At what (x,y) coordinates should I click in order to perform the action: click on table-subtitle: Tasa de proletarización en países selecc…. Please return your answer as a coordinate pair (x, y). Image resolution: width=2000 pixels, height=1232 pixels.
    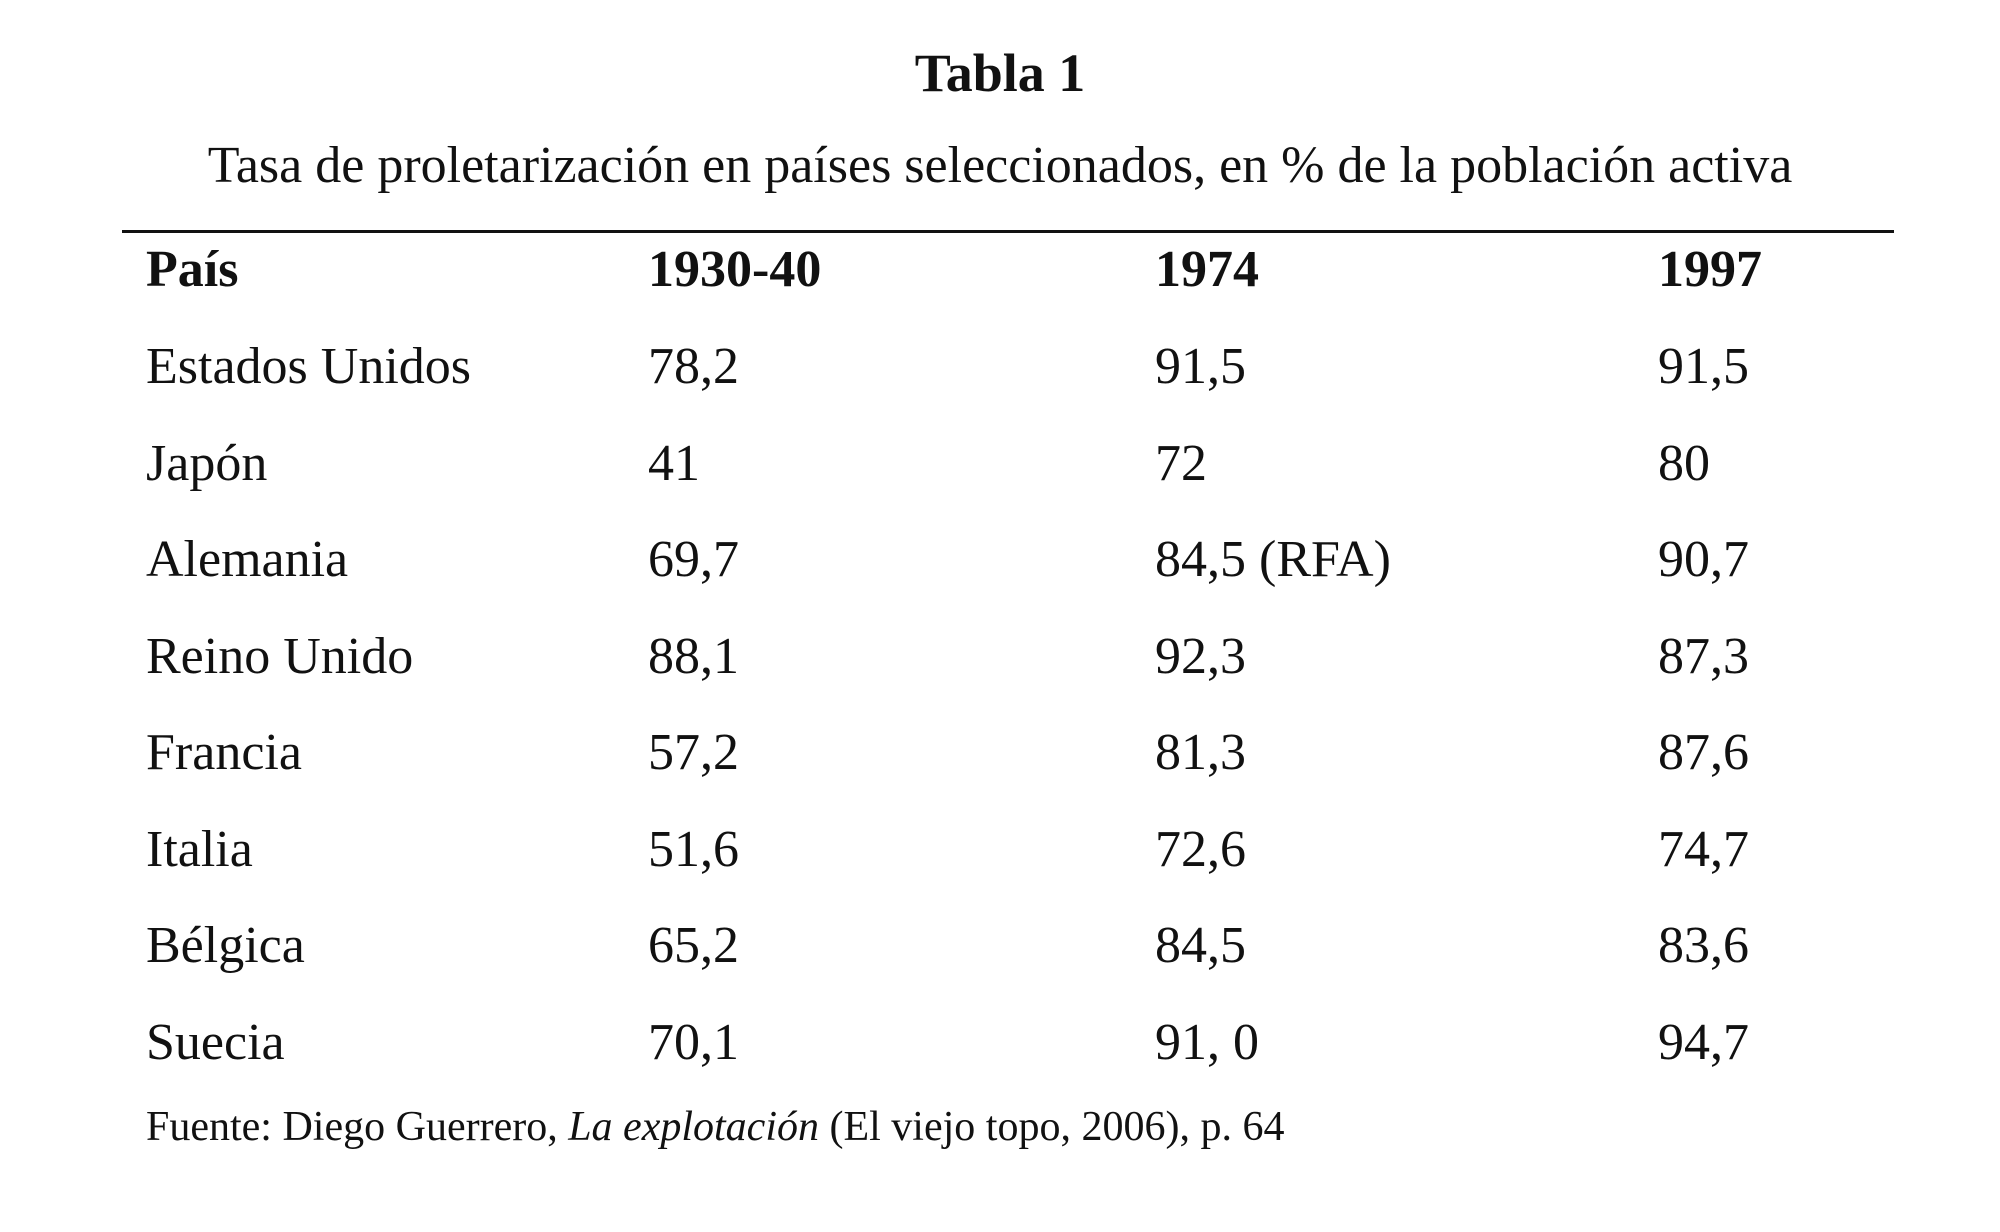
    Looking at the image, I should click on (1000, 165).